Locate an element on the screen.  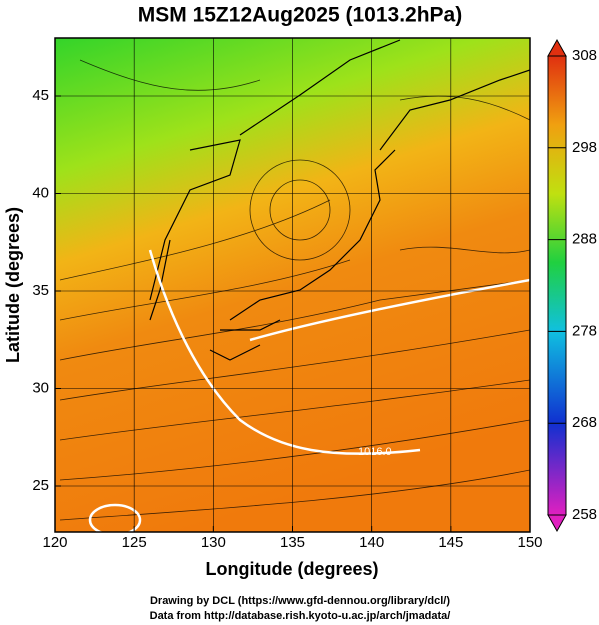
colorbar-tick-label: 278 is located at coordinates (584, 330).